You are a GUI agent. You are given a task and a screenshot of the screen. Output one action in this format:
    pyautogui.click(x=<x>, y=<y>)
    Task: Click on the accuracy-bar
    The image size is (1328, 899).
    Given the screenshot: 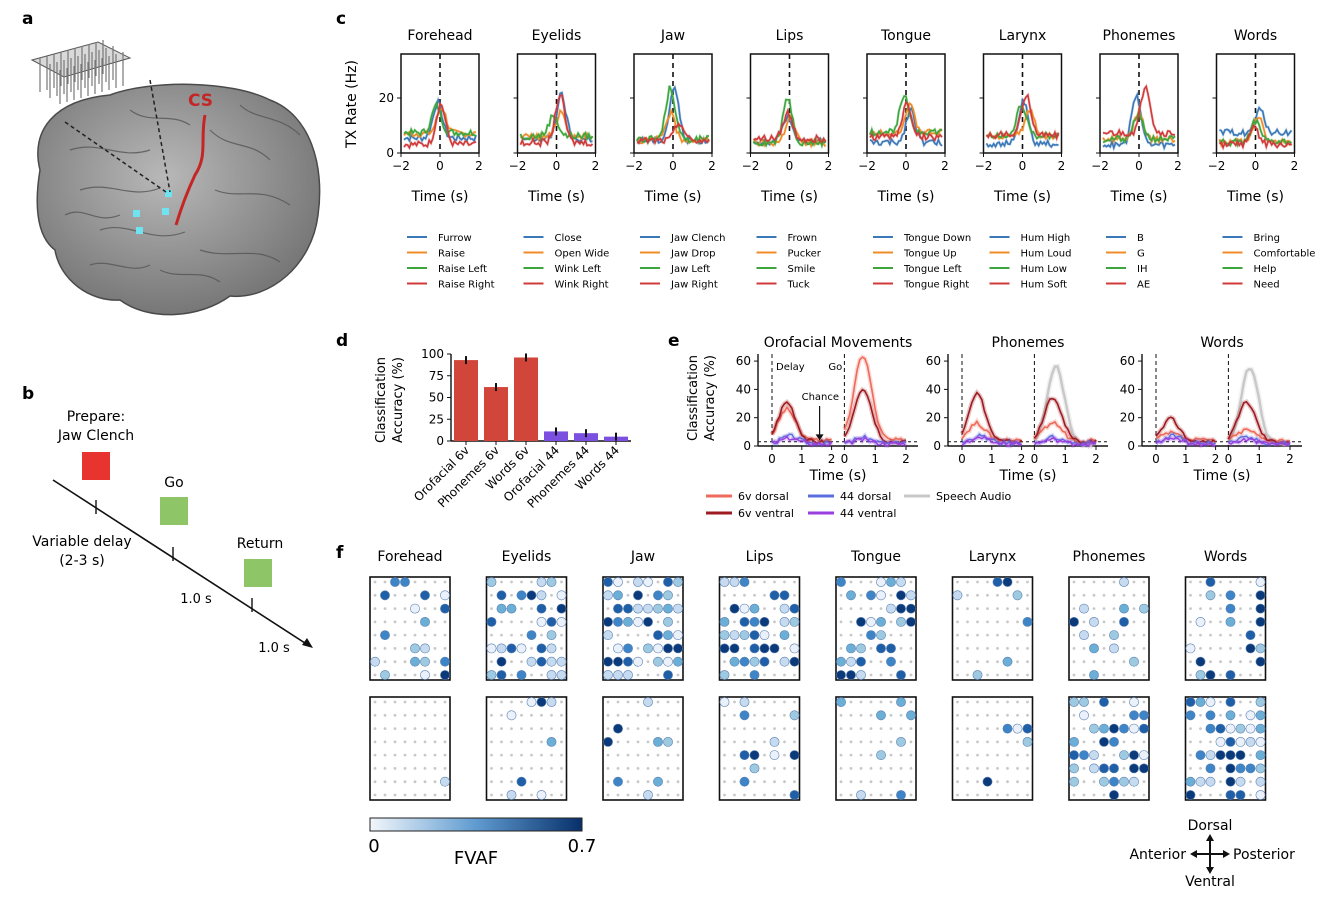 What is the action you would take?
    pyautogui.click(x=496, y=414)
    